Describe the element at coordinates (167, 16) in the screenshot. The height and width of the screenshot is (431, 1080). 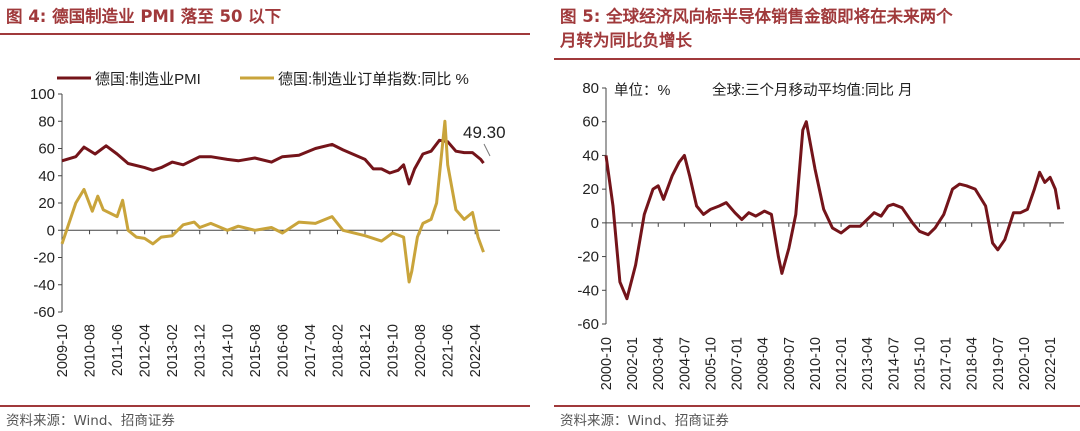
I see `figure-4-title-text: 德国制造业 PMI 落至 50 以下` at that location.